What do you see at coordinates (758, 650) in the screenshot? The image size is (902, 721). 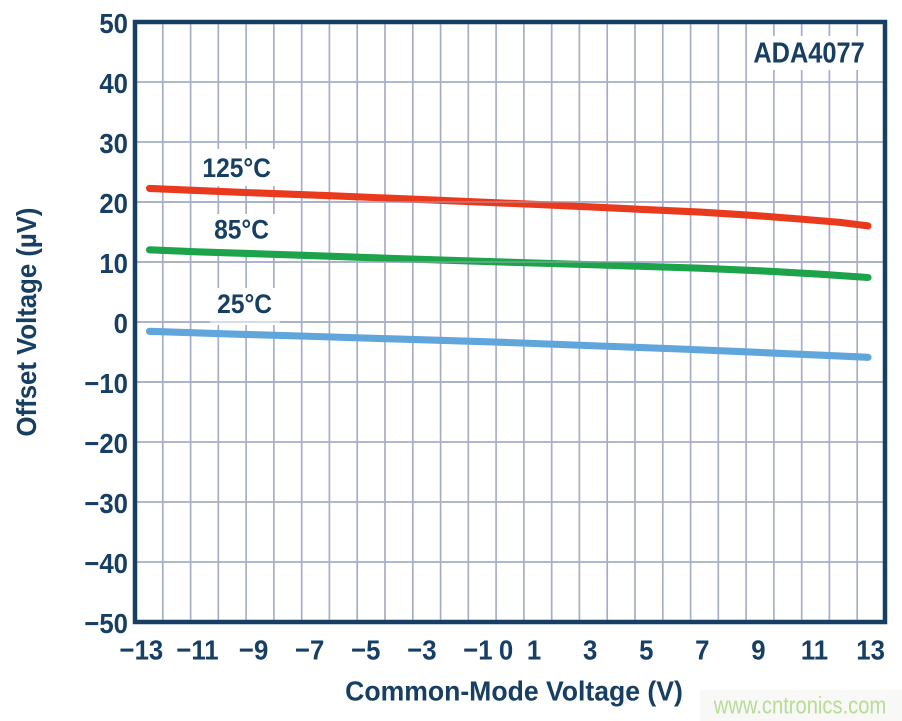 I see `svg-text: 9` at bounding box center [758, 650].